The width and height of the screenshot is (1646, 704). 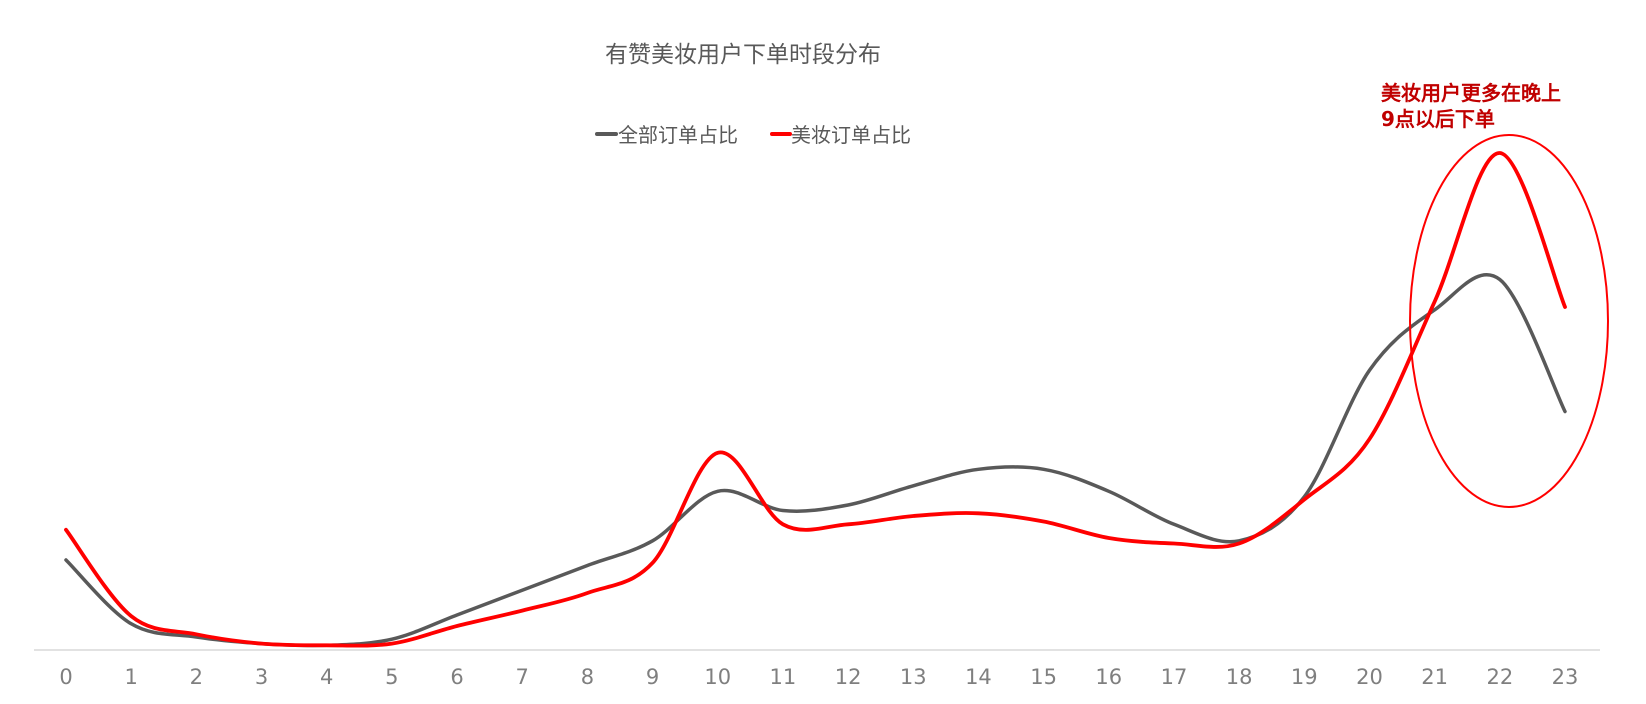 What do you see at coordinates (196, 677) in the screenshot?
I see `x-tick-label-2: 2` at bounding box center [196, 677].